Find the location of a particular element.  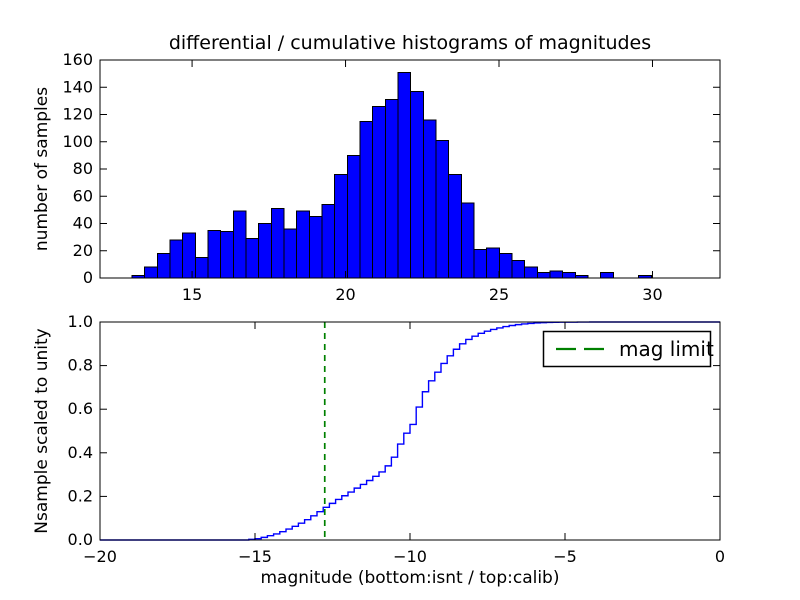

x-tick-label: 15 is located at coordinates (192, 294).